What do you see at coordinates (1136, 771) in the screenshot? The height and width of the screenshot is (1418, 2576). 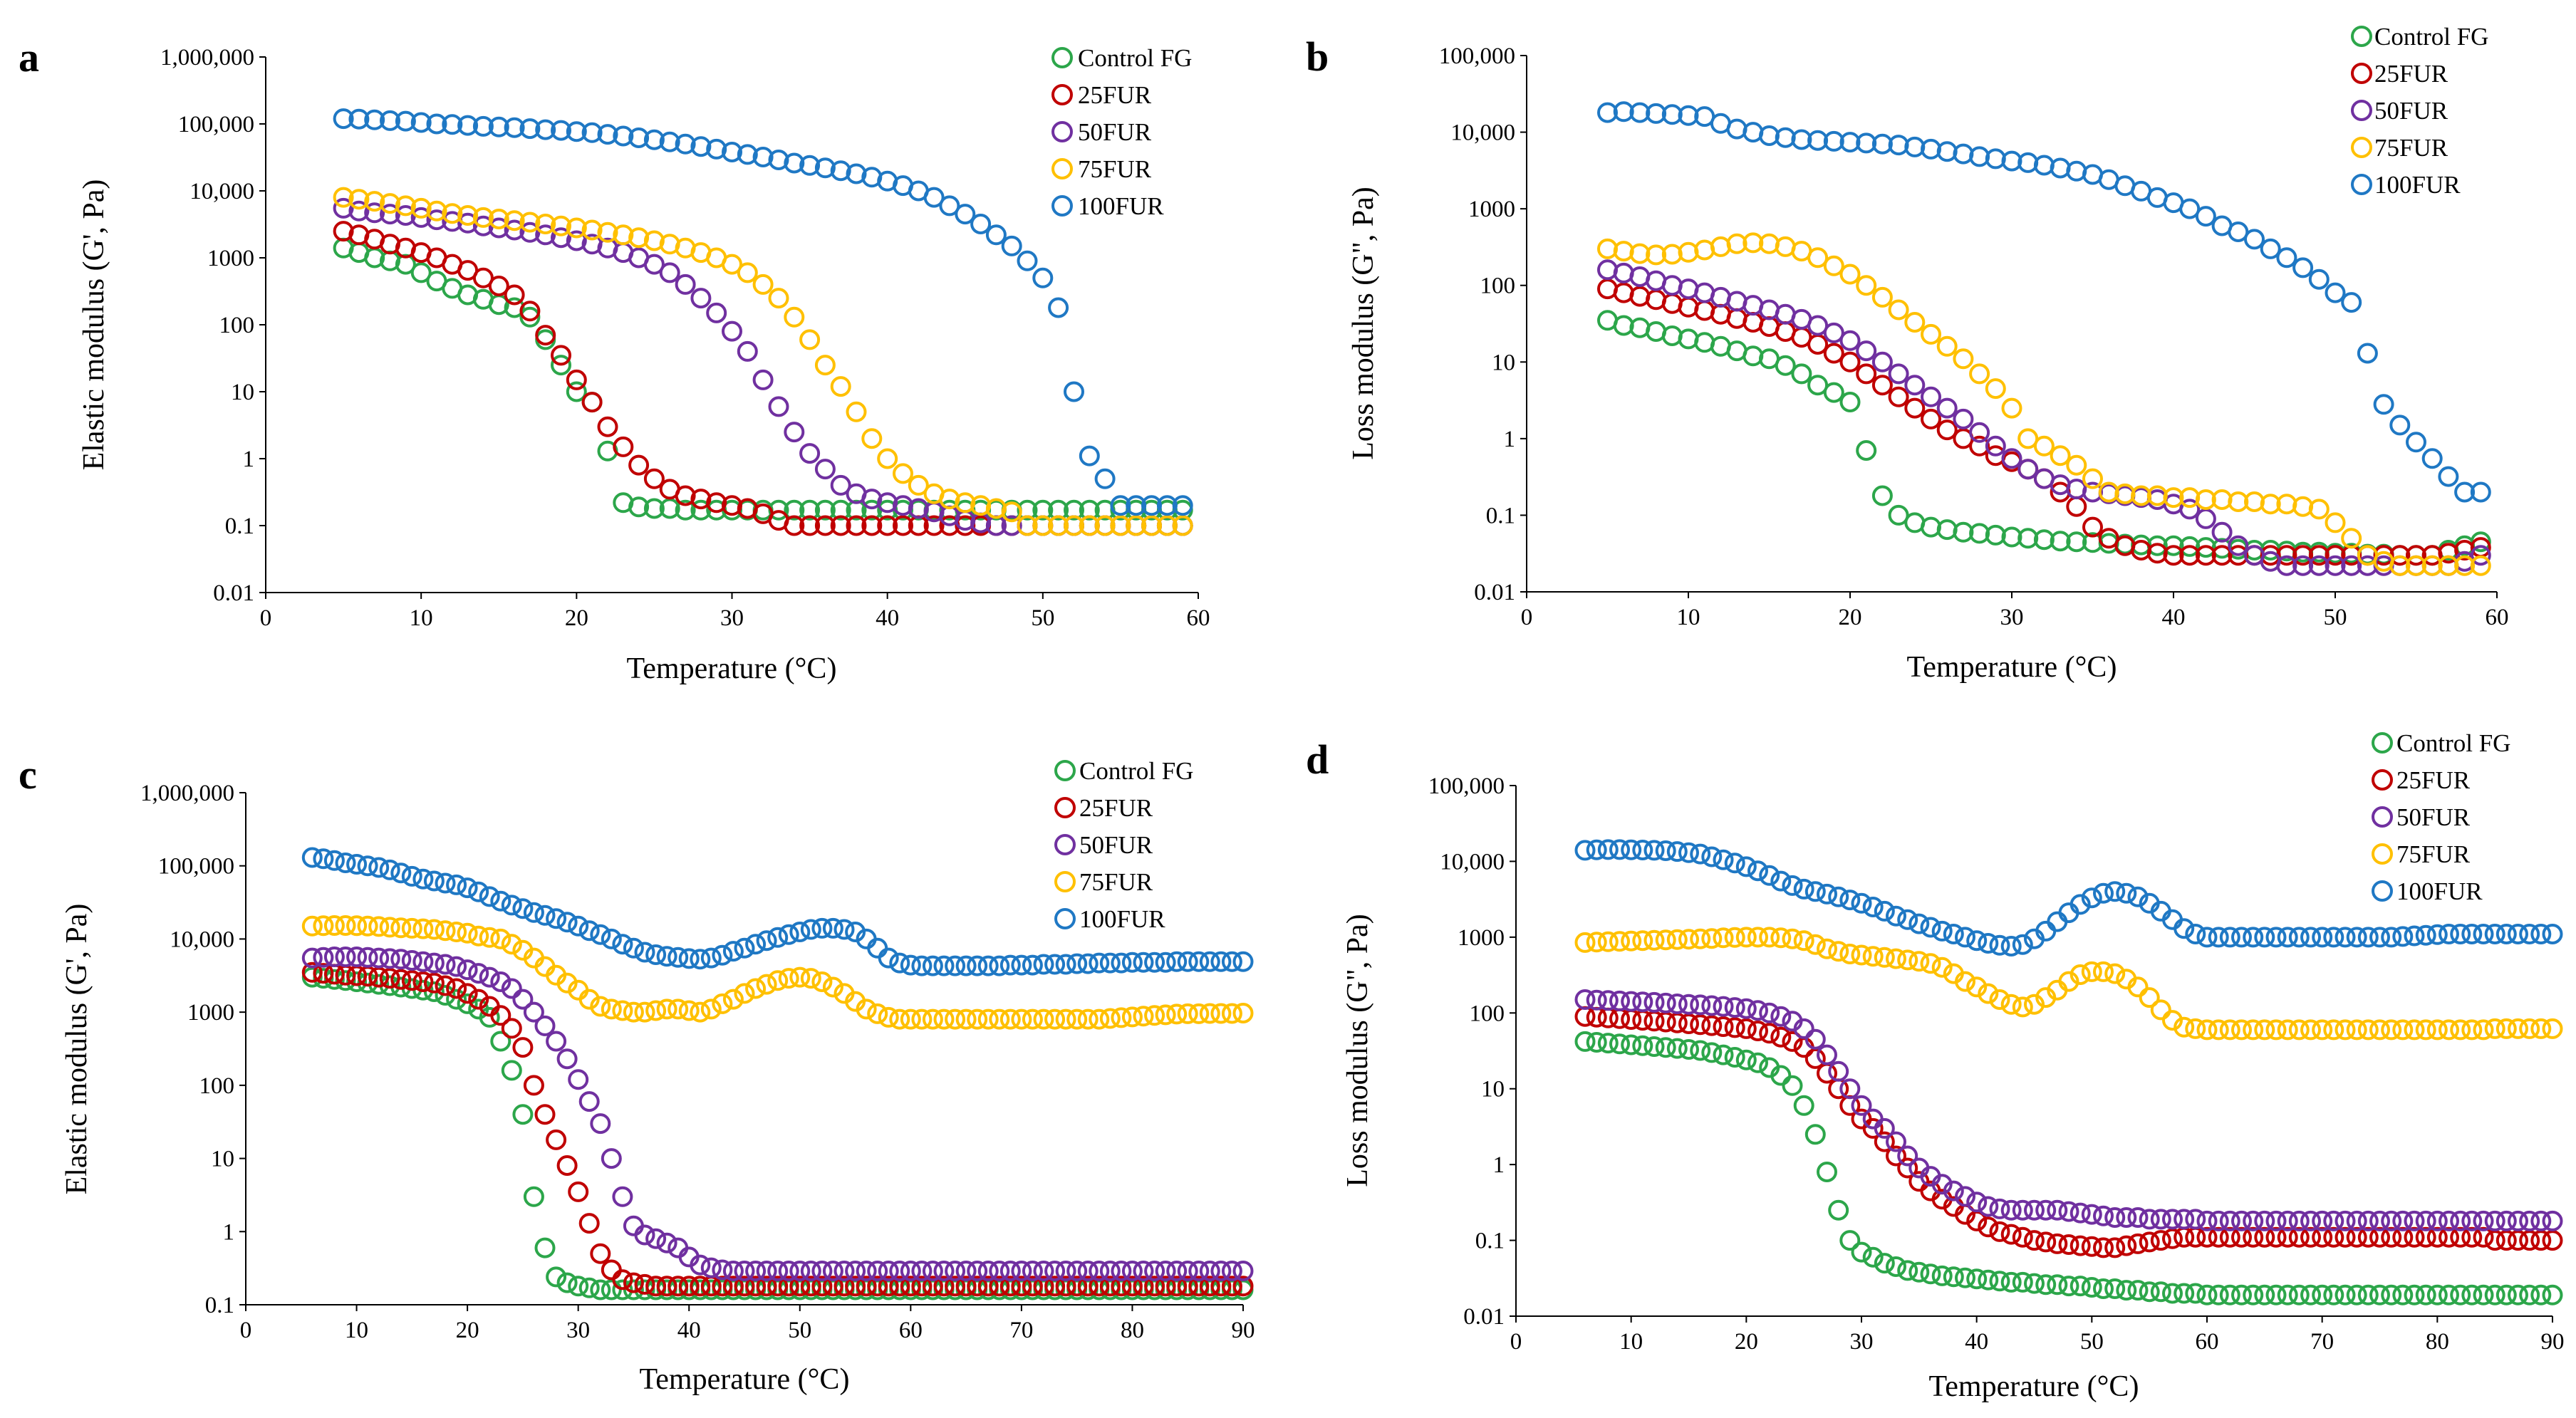 I see `legend-label: Control FG` at bounding box center [1136, 771].